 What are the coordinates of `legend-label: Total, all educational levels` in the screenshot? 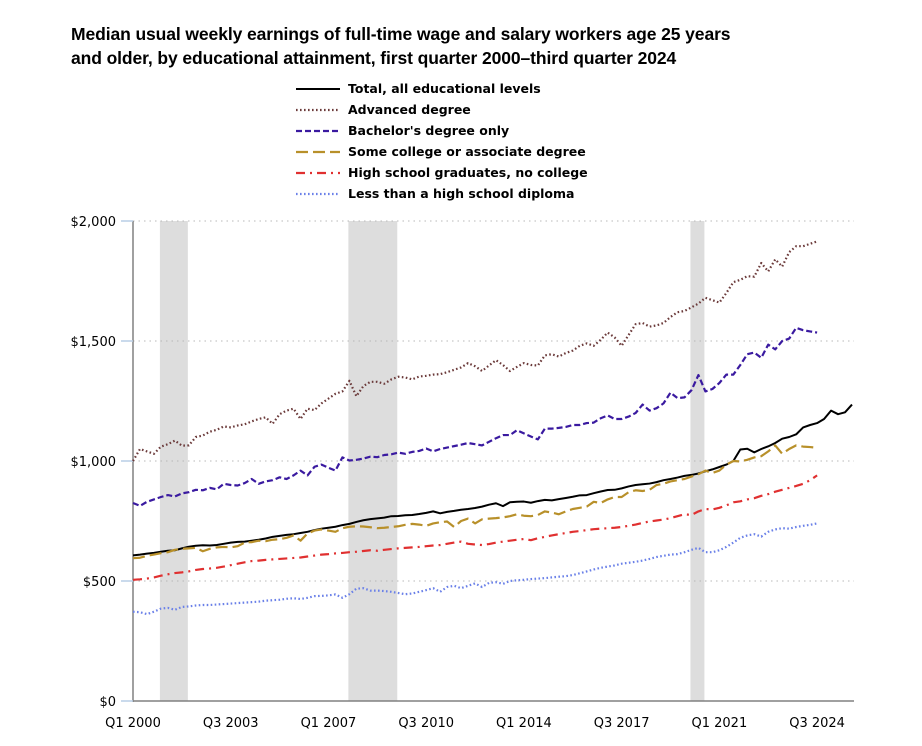 It's located at (444, 88).